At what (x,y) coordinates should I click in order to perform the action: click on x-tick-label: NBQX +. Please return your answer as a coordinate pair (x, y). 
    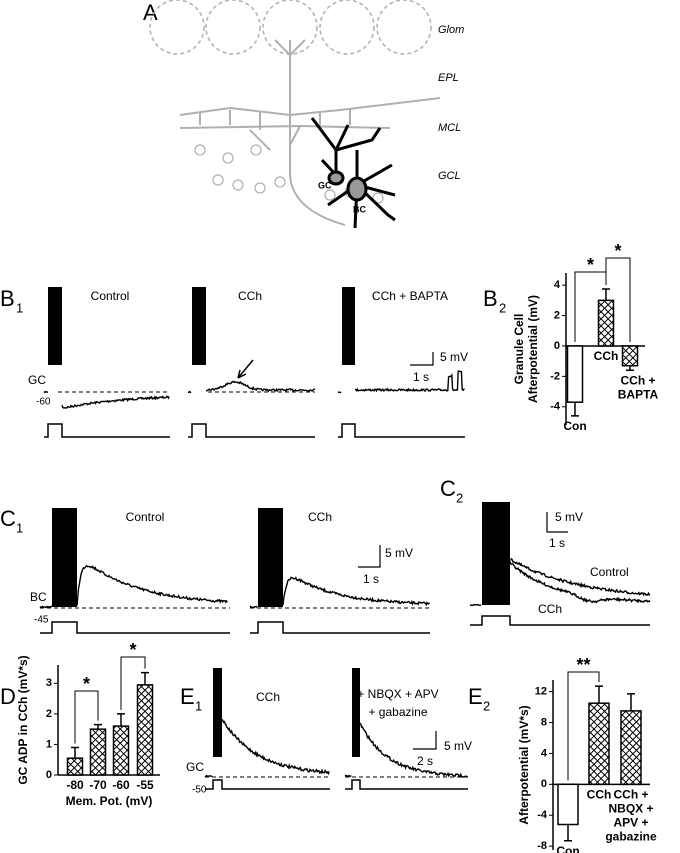
    Looking at the image, I should click on (630, 808).